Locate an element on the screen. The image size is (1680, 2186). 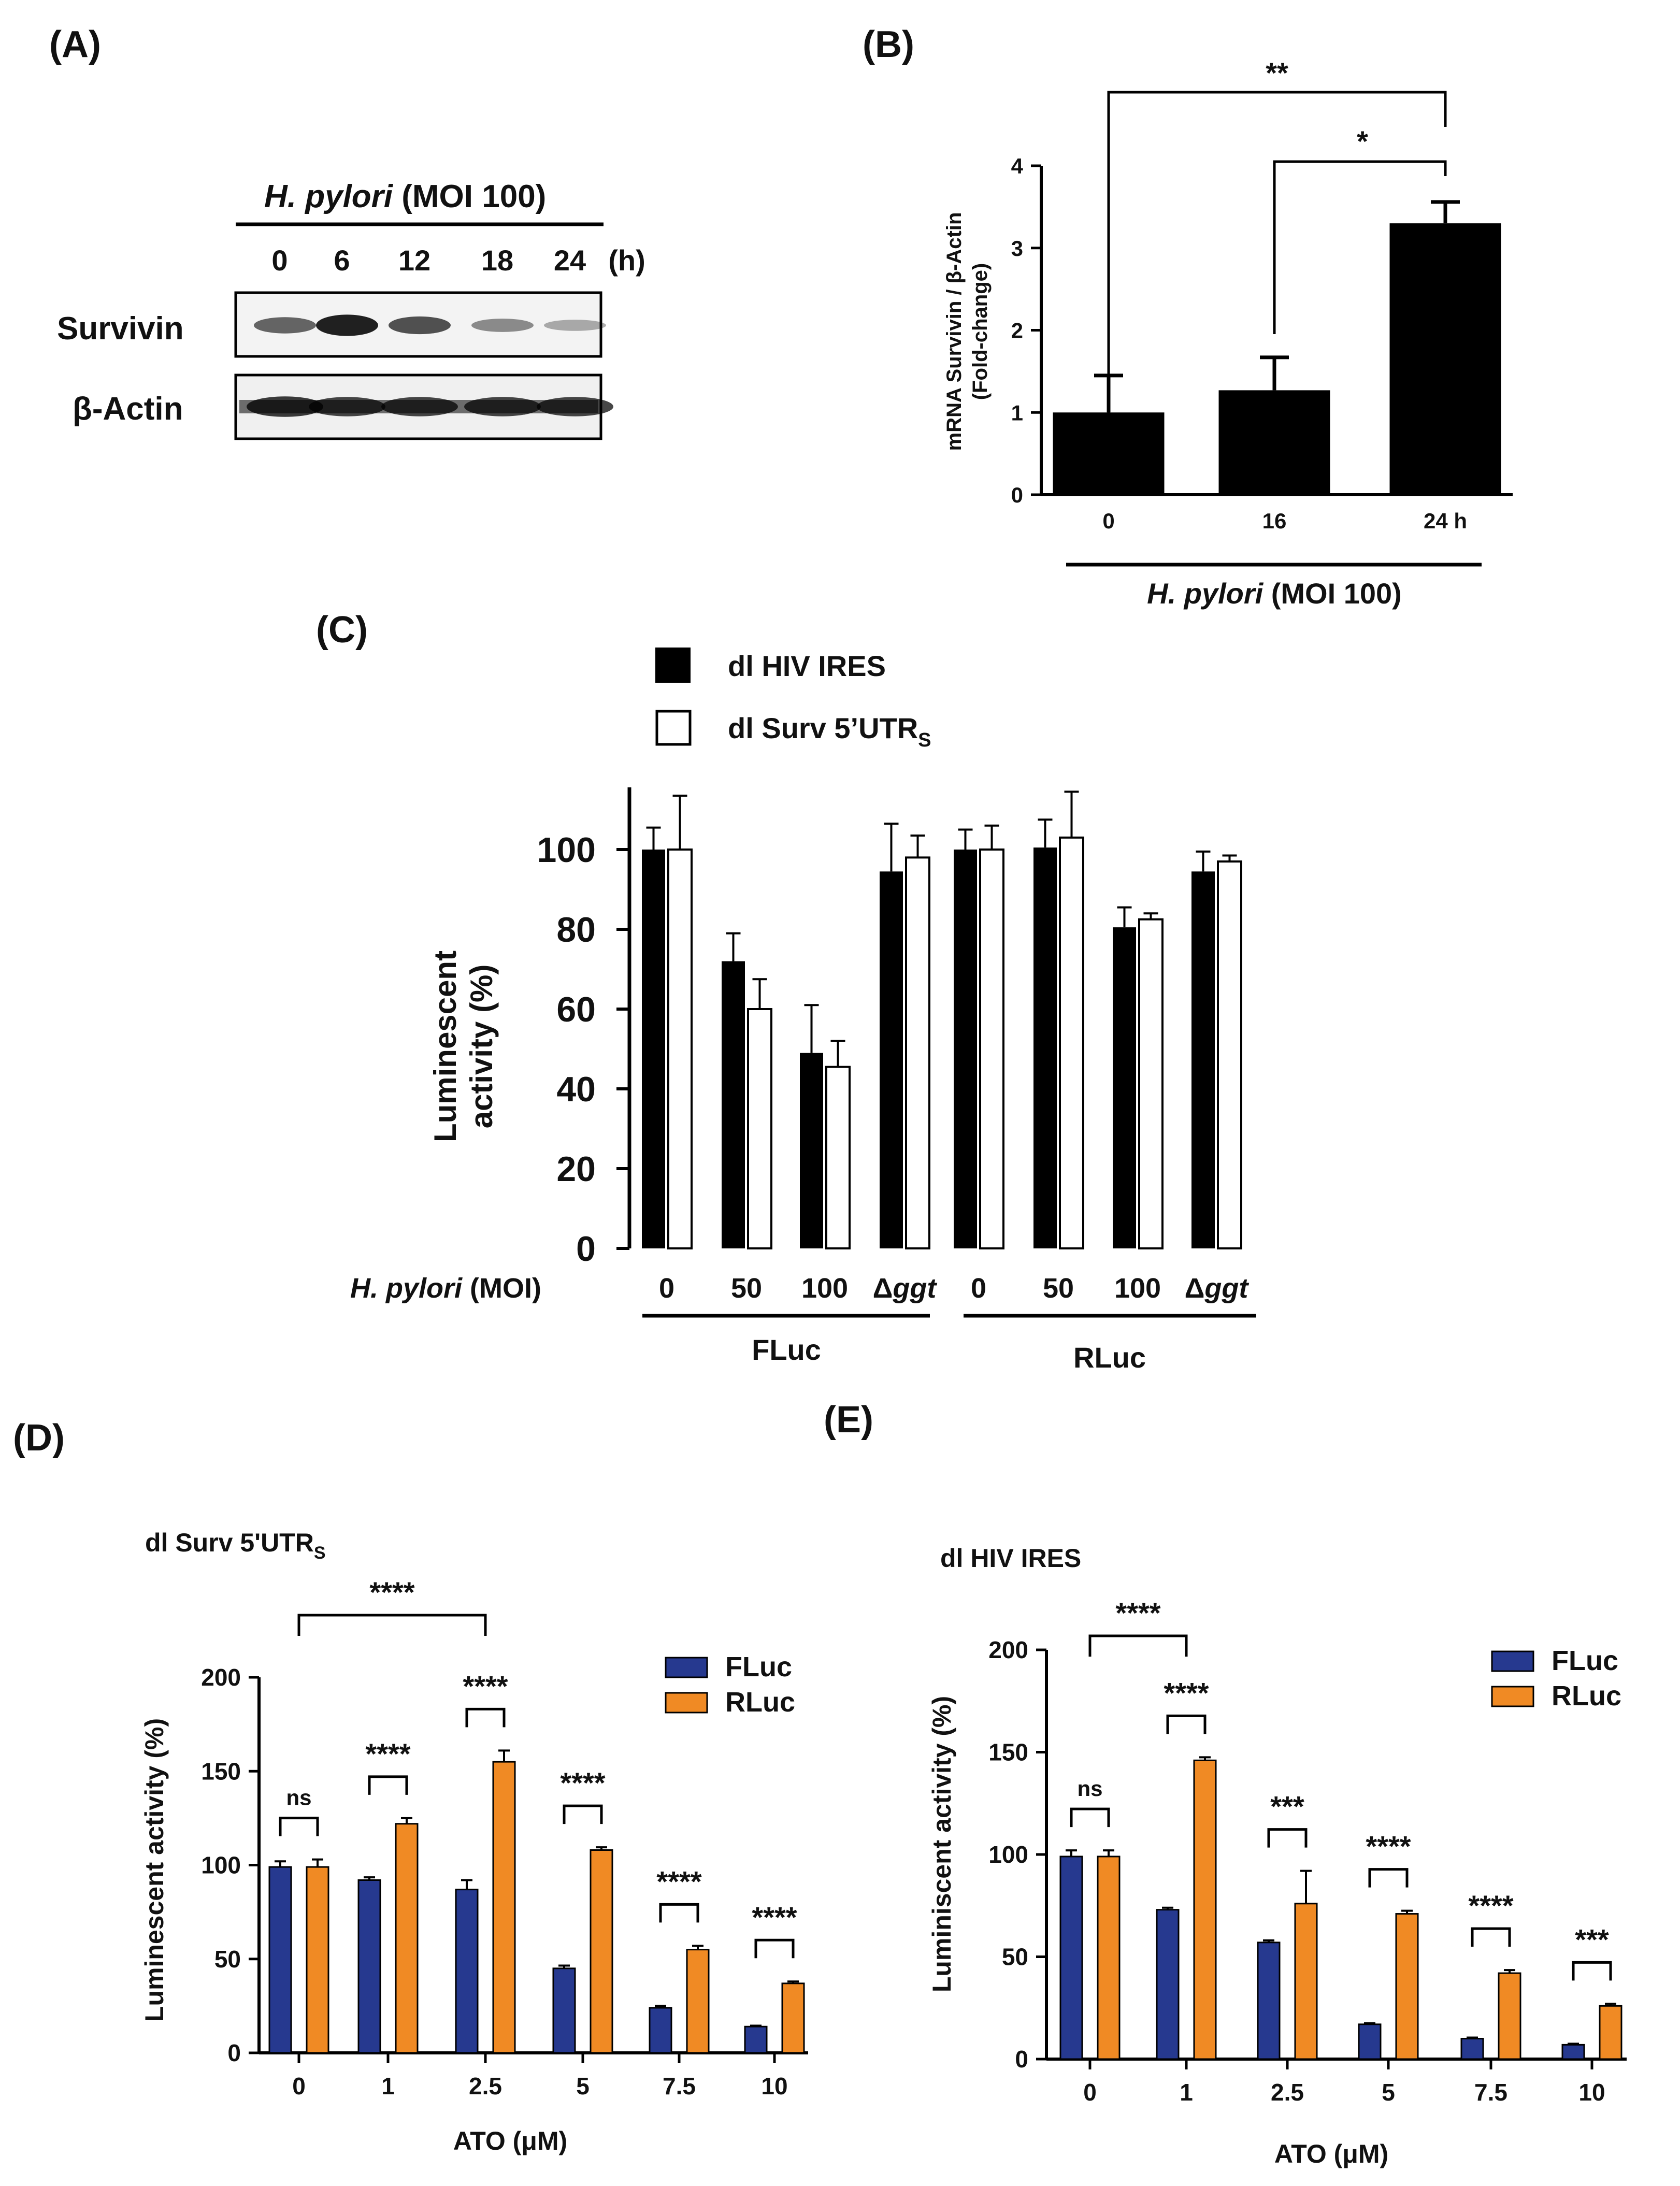
y-tick-label: 80 is located at coordinates (576, 930).